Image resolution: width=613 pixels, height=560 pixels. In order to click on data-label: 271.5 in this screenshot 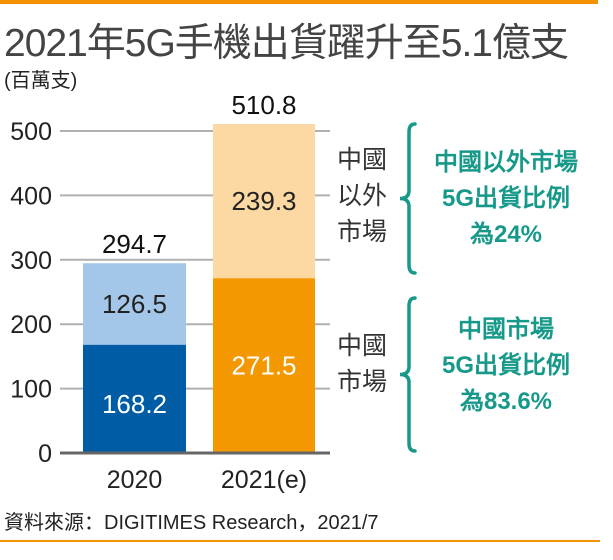, I will do `click(263, 366)`.